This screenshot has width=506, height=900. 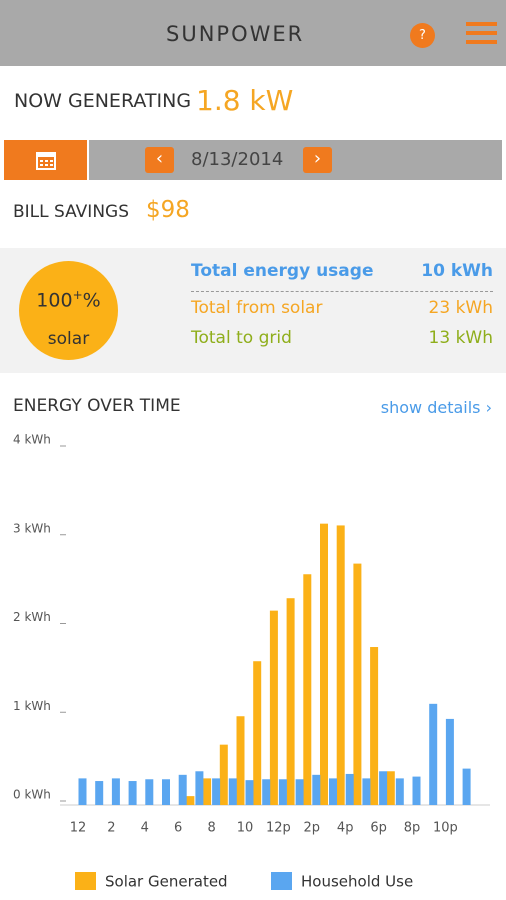 What do you see at coordinates (71, 212) in the screenshot?
I see `bill-savings-label: BILL SAVINGS` at bounding box center [71, 212].